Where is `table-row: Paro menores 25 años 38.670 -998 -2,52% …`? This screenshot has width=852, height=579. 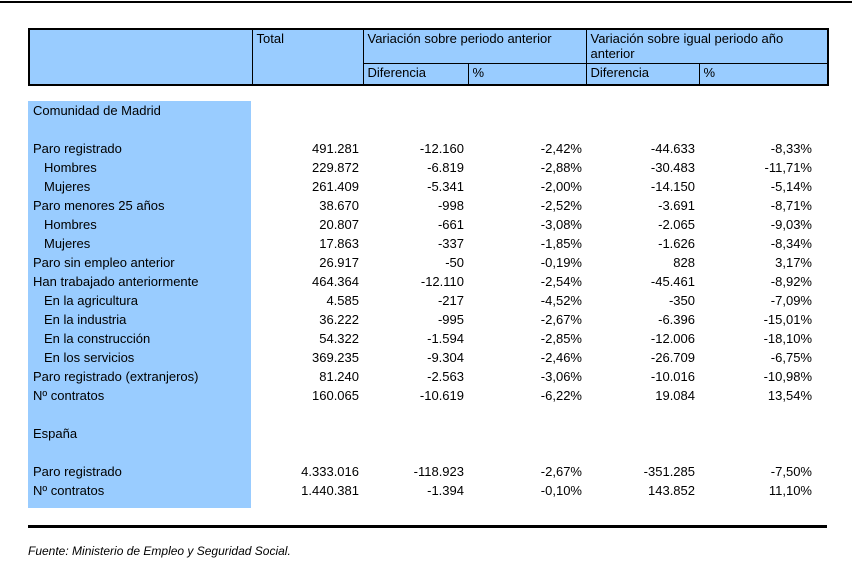 table-row: Paro menores 25 años 38.670 -998 -2,52% … is located at coordinates (427, 205).